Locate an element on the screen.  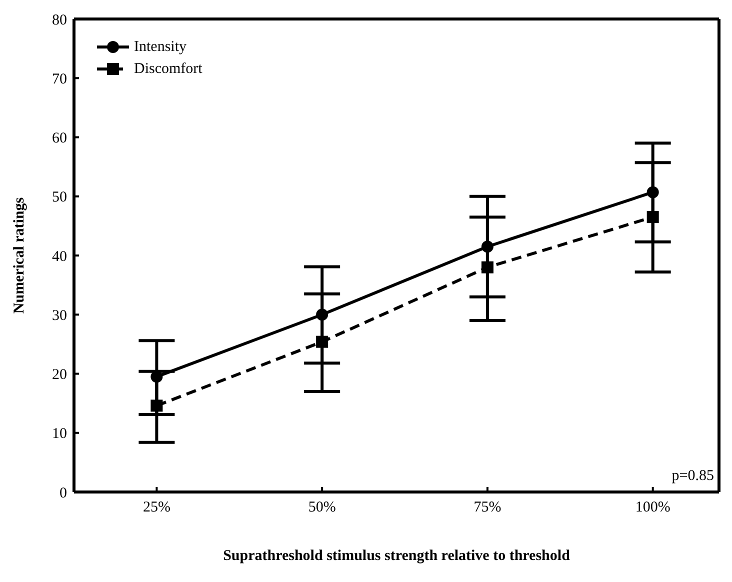
y-tick-label: 20 is located at coordinates (59, 375).